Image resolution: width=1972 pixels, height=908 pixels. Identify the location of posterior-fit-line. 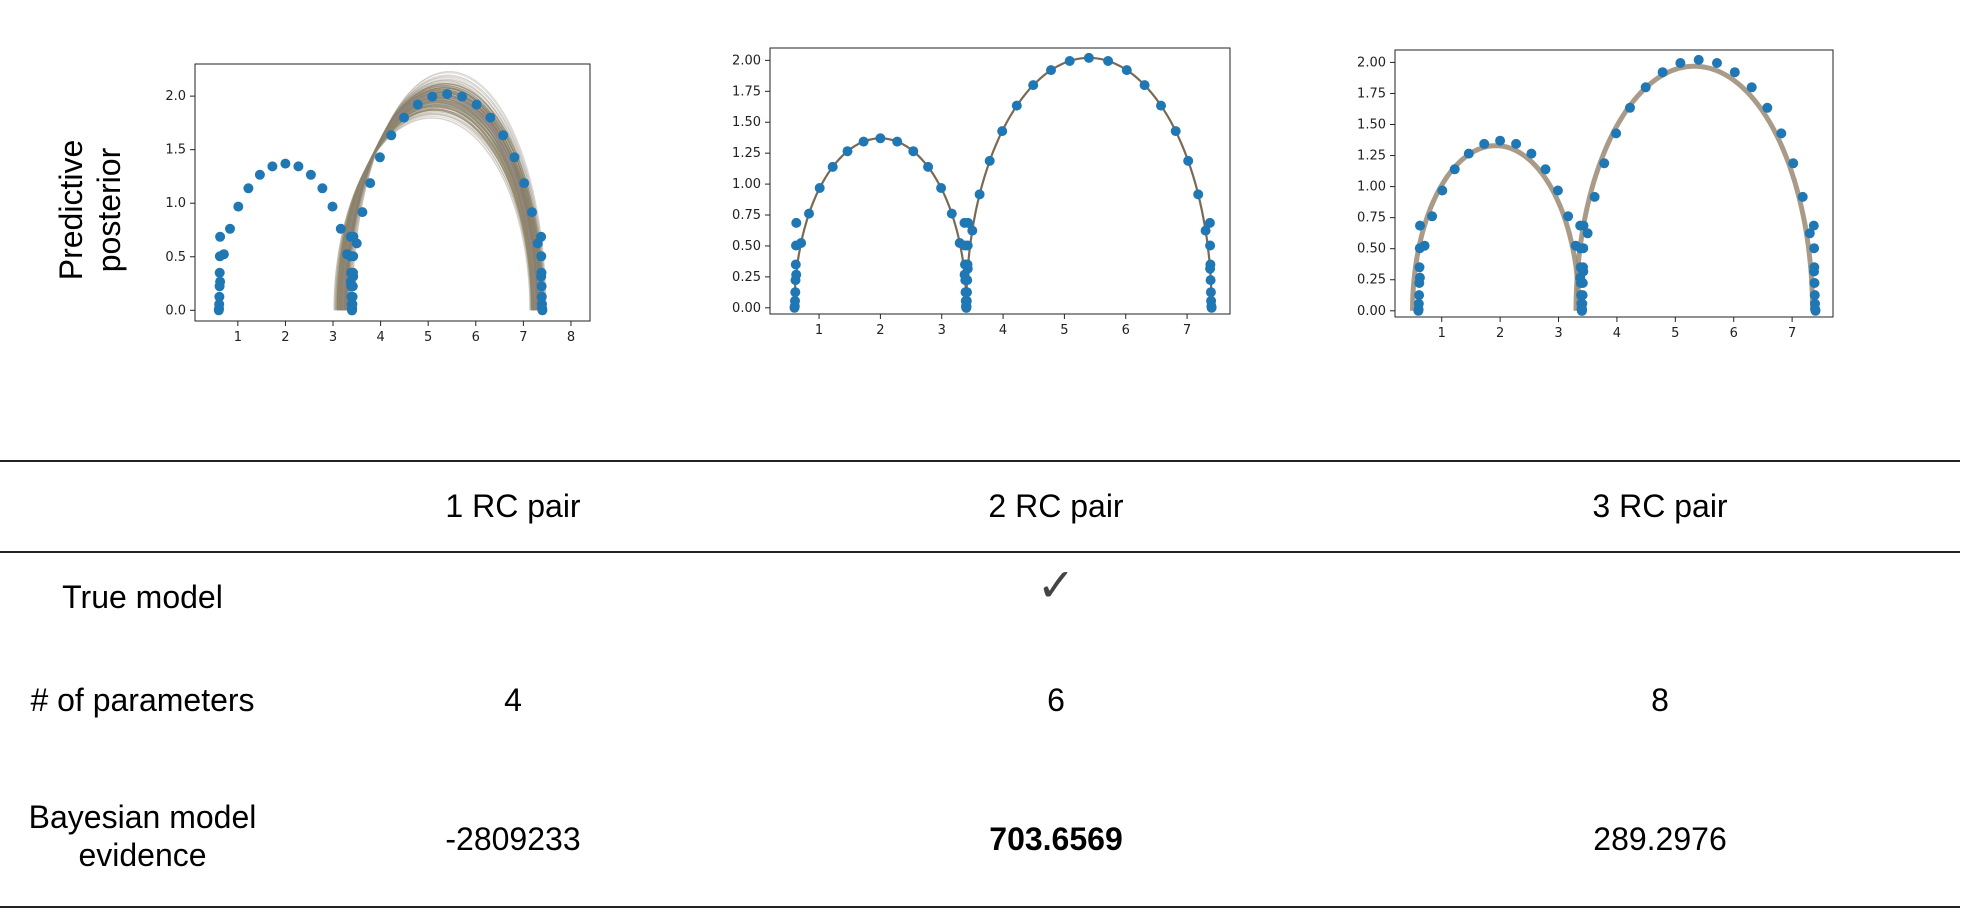
(1089, 182).